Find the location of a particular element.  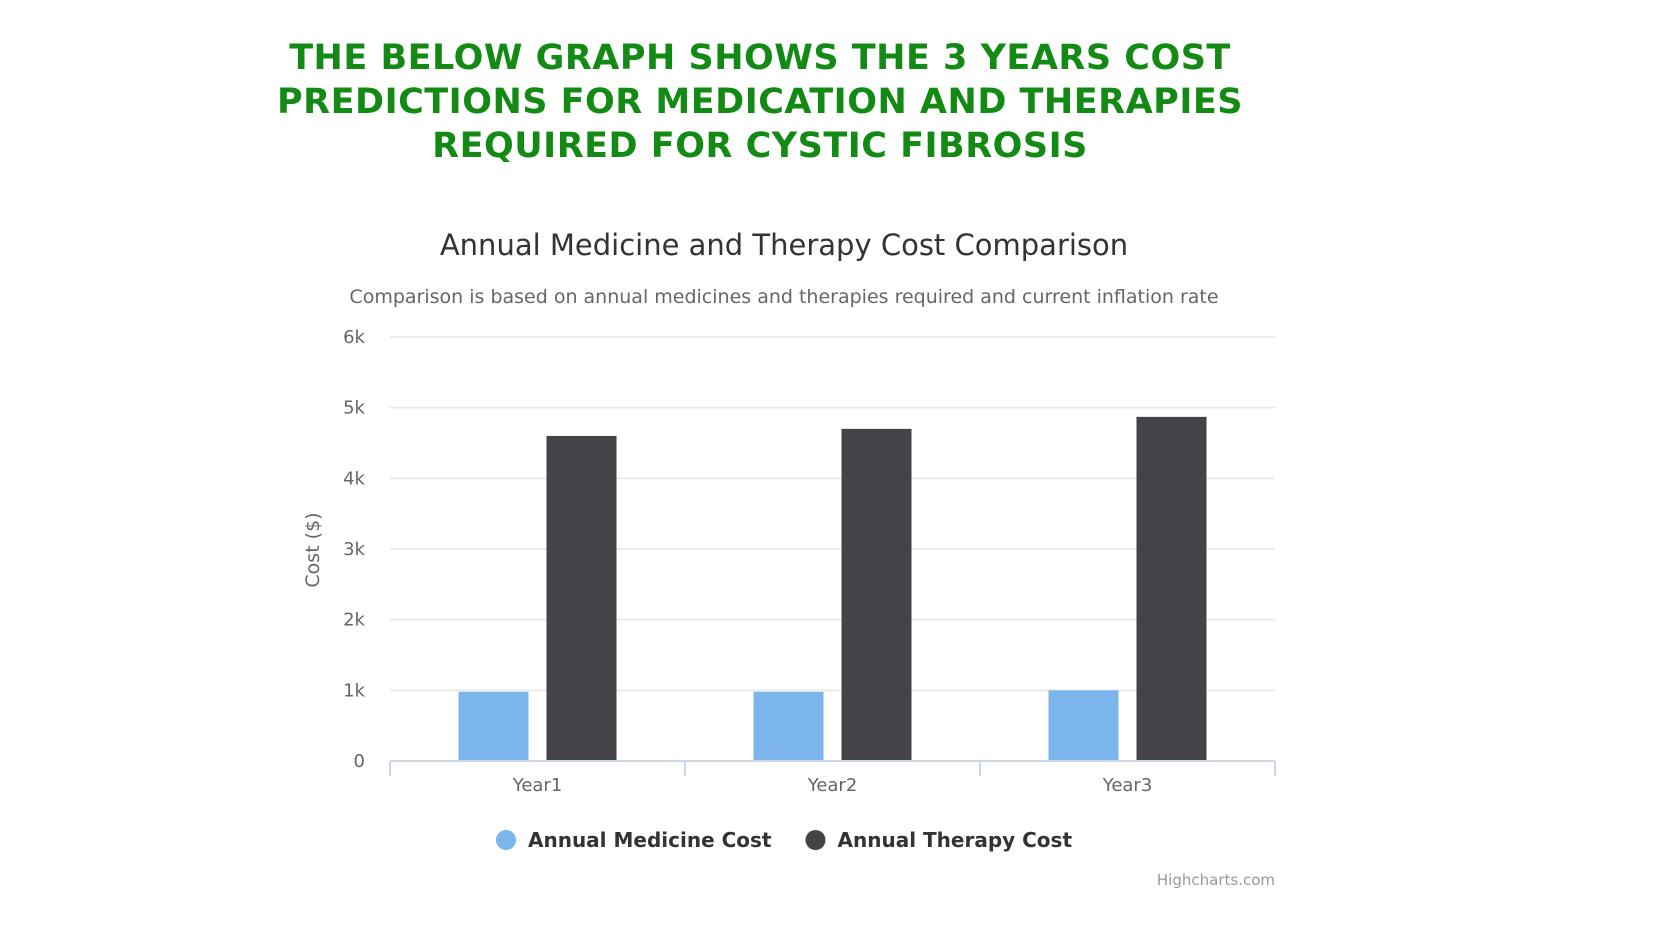

legend-label: Annual Therapy Cost is located at coordinates (955, 840).